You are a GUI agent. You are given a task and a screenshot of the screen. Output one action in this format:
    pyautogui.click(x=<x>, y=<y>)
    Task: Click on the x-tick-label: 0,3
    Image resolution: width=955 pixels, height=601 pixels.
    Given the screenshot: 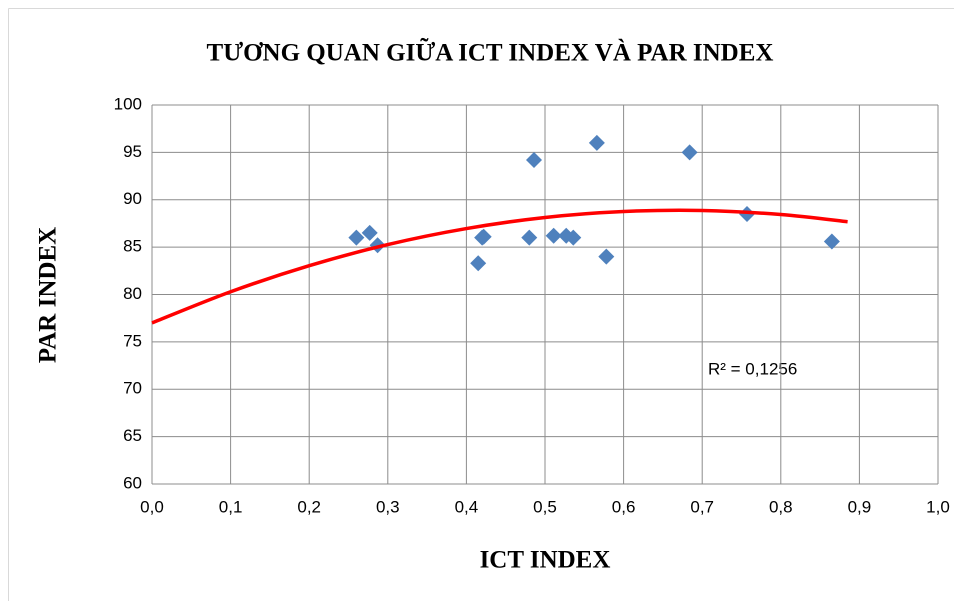 What is the action you would take?
    pyautogui.click(x=388, y=506)
    